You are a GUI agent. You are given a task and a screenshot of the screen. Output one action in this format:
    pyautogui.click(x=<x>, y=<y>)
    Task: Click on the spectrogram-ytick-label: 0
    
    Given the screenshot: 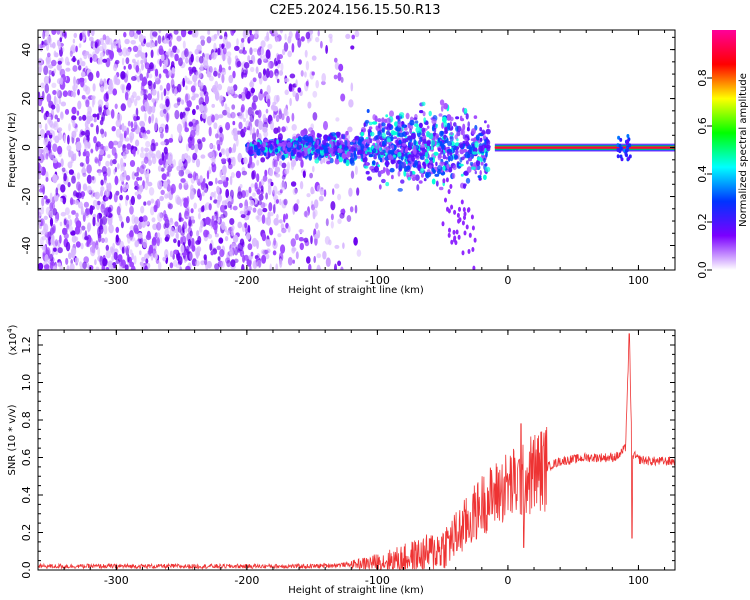 What is the action you would take?
    pyautogui.click(x=26, y=147)
    